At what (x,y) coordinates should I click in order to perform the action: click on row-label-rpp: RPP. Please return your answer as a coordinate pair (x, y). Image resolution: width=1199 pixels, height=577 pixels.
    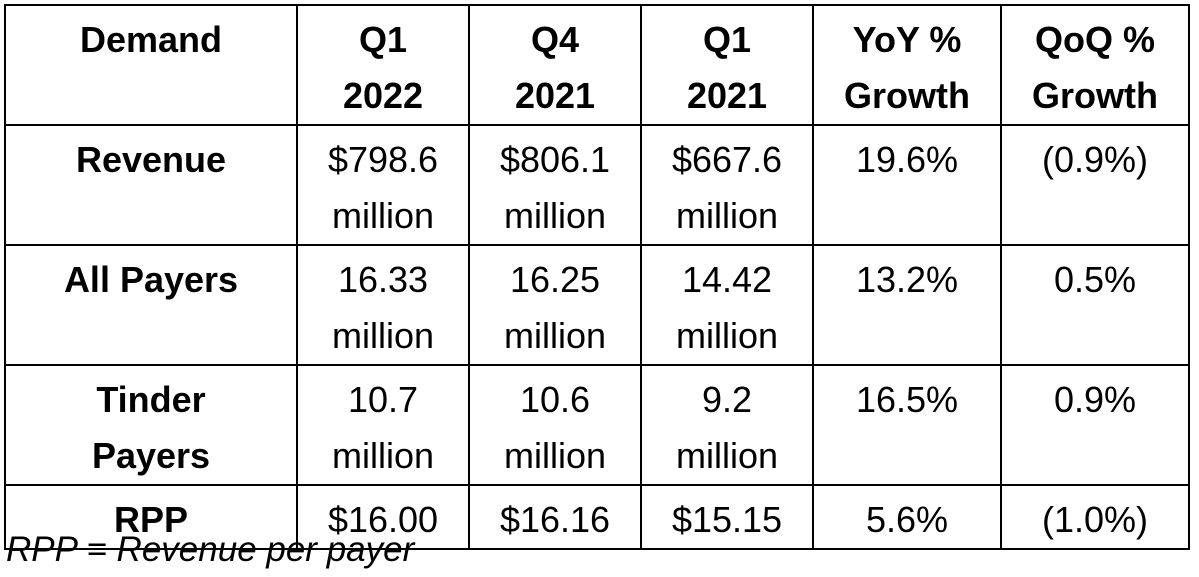
    Looking at the image, I should click on (151, 517).